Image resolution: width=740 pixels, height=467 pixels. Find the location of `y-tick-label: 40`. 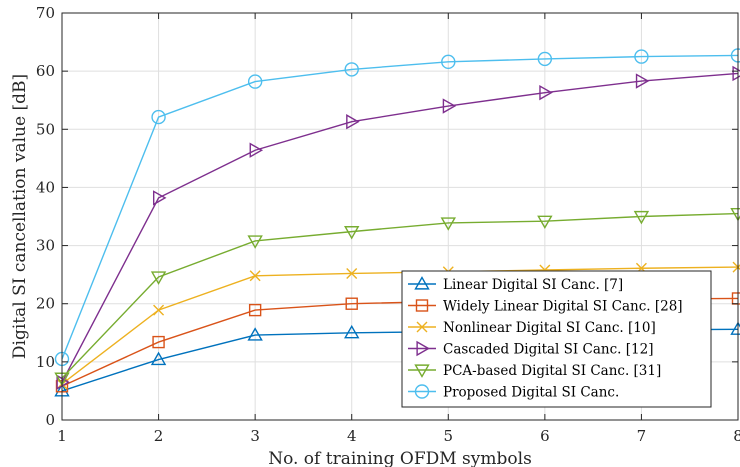

y-tick-label: 40 is located at coordinates (45, 187).